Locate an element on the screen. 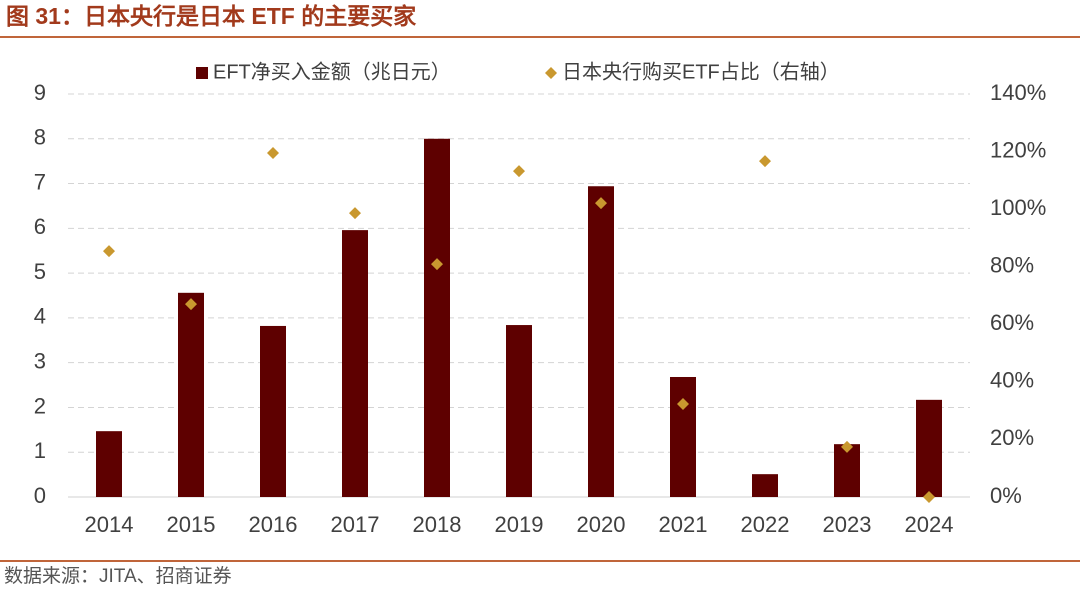 This screenshot has width=1080, height=589. y2-tick-label: 20% is located at coordinates (1012, 437).